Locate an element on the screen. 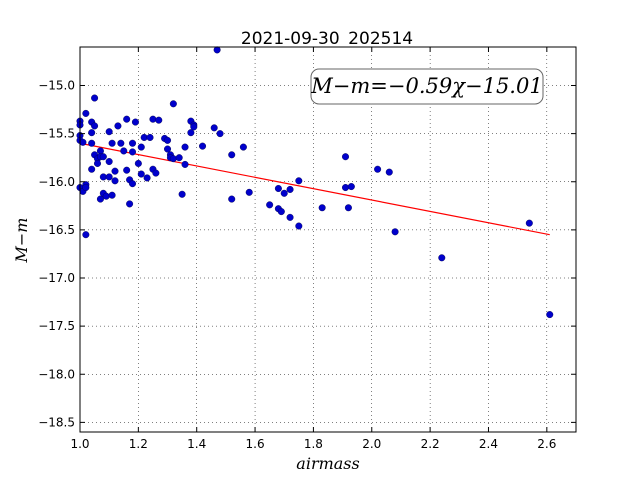 Image resolution: width=640 pixels, height=480 pixels. fit-equation-frame is located at coordinates (427, 86).